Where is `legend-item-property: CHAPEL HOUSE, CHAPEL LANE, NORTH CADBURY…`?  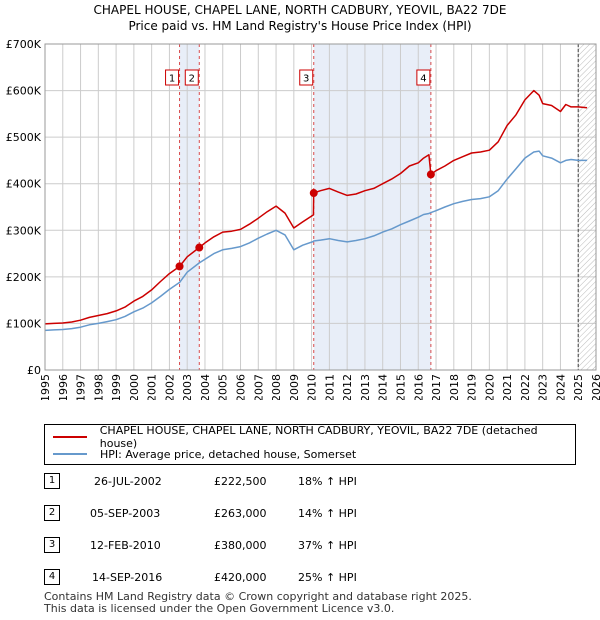
legend-item-property: CHAPEL HOUSE, CHAPEL LANE, NORTH CADBURY… is located at coordinates (314, 437).